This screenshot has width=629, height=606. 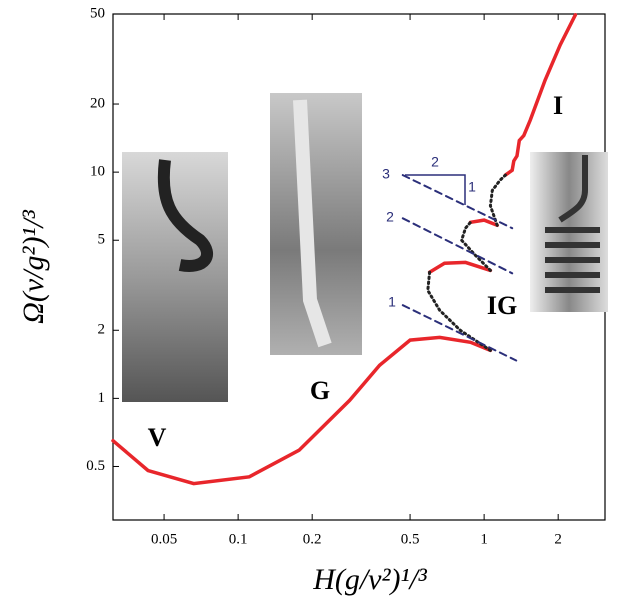 I want to click on x-tick-label: 2, so click(x=558, y=539).